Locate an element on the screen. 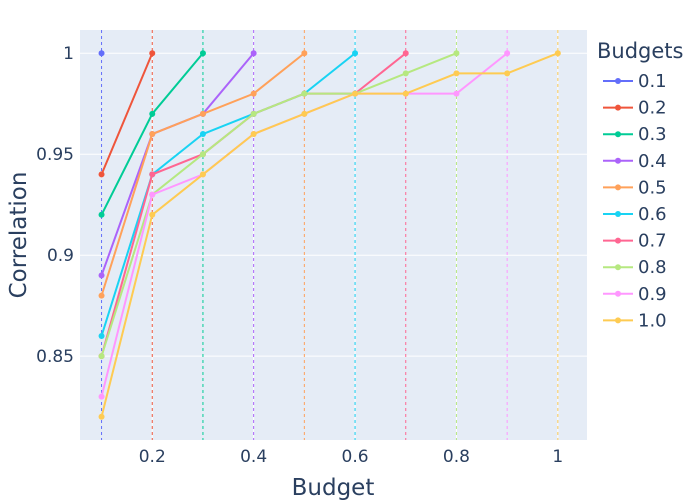  legend-item-0.9: 0.9 is located at coordinates (635, 294).